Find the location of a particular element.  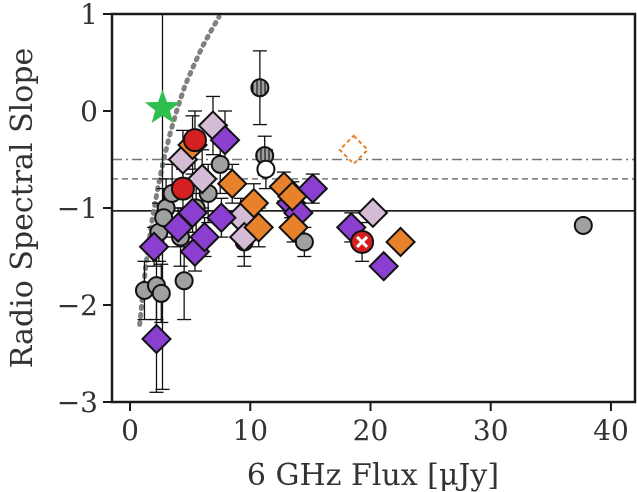

x-tick-label: 0 is located at coordinates (130, 430).